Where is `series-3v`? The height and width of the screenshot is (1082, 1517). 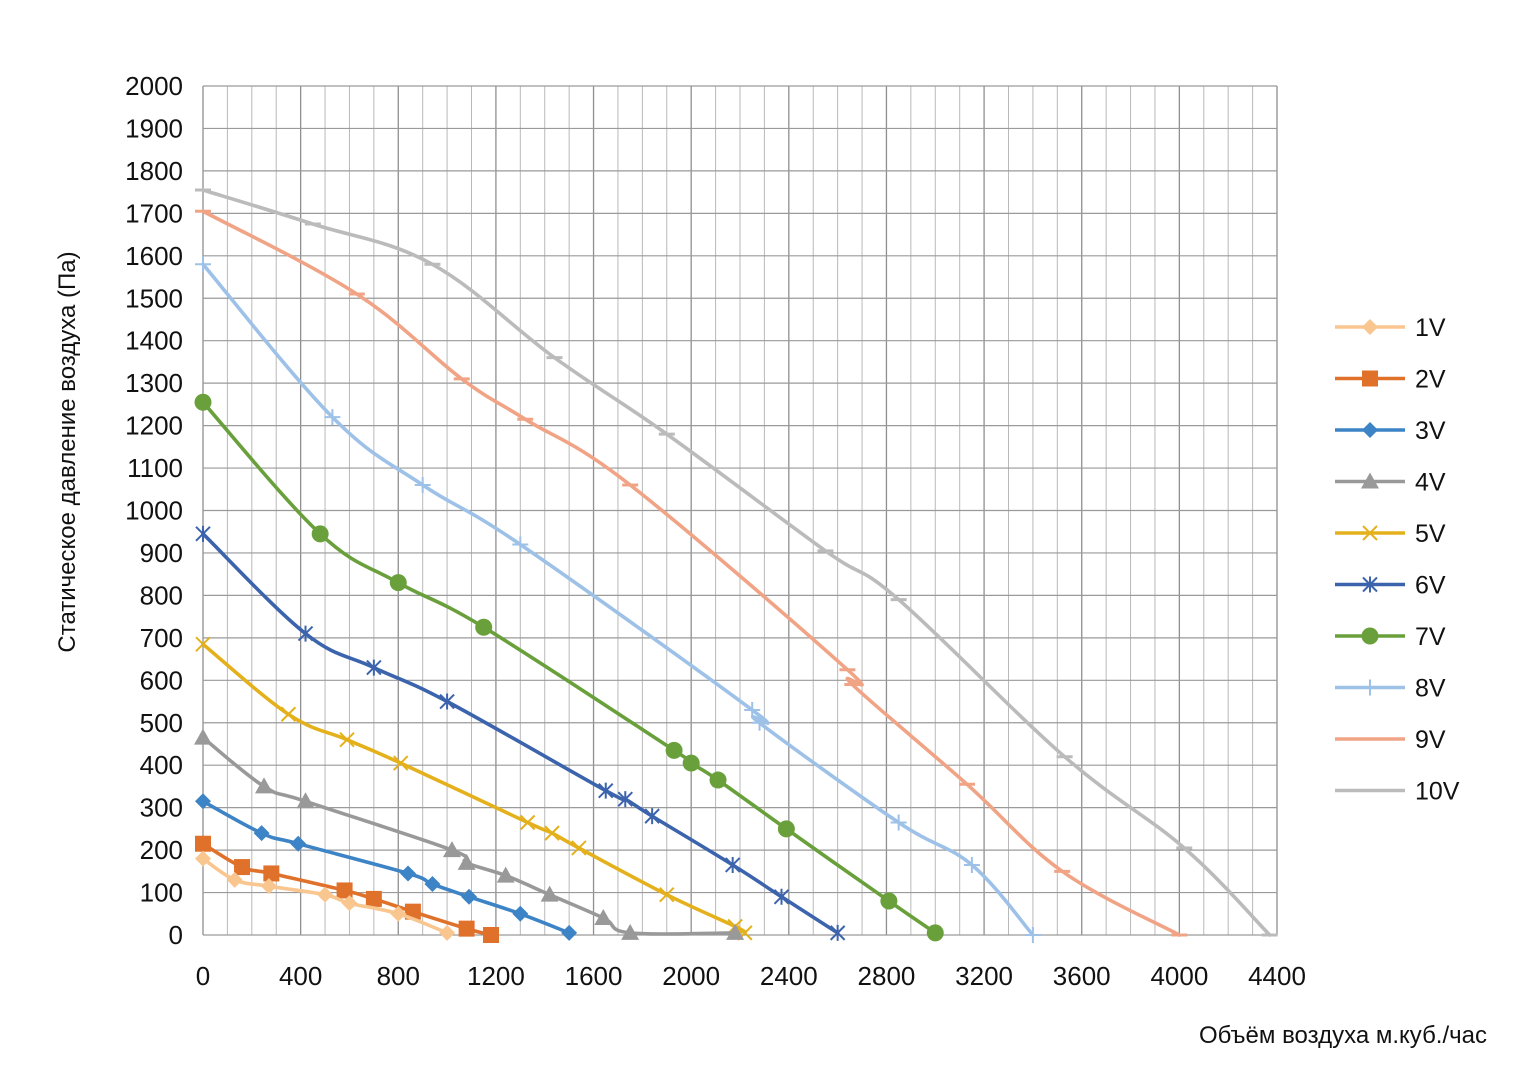
series-3v is located at coordinates (386, 867).